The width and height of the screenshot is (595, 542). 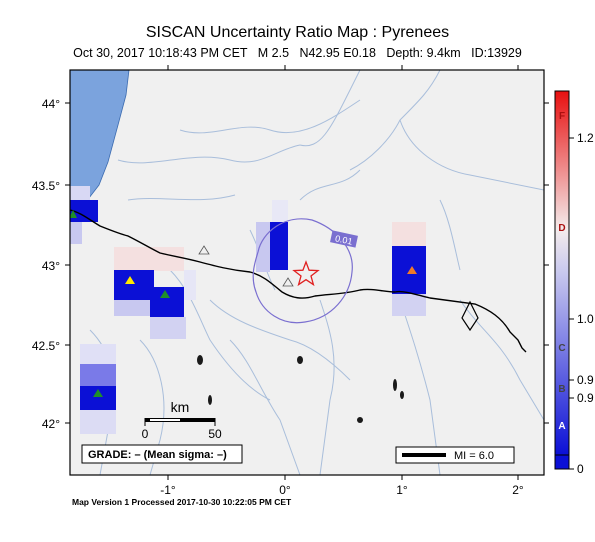 What do you see at coordinates (51, 104) in the screenshot?
I see `lat-label: 44°` at bounding box center [51, 104].